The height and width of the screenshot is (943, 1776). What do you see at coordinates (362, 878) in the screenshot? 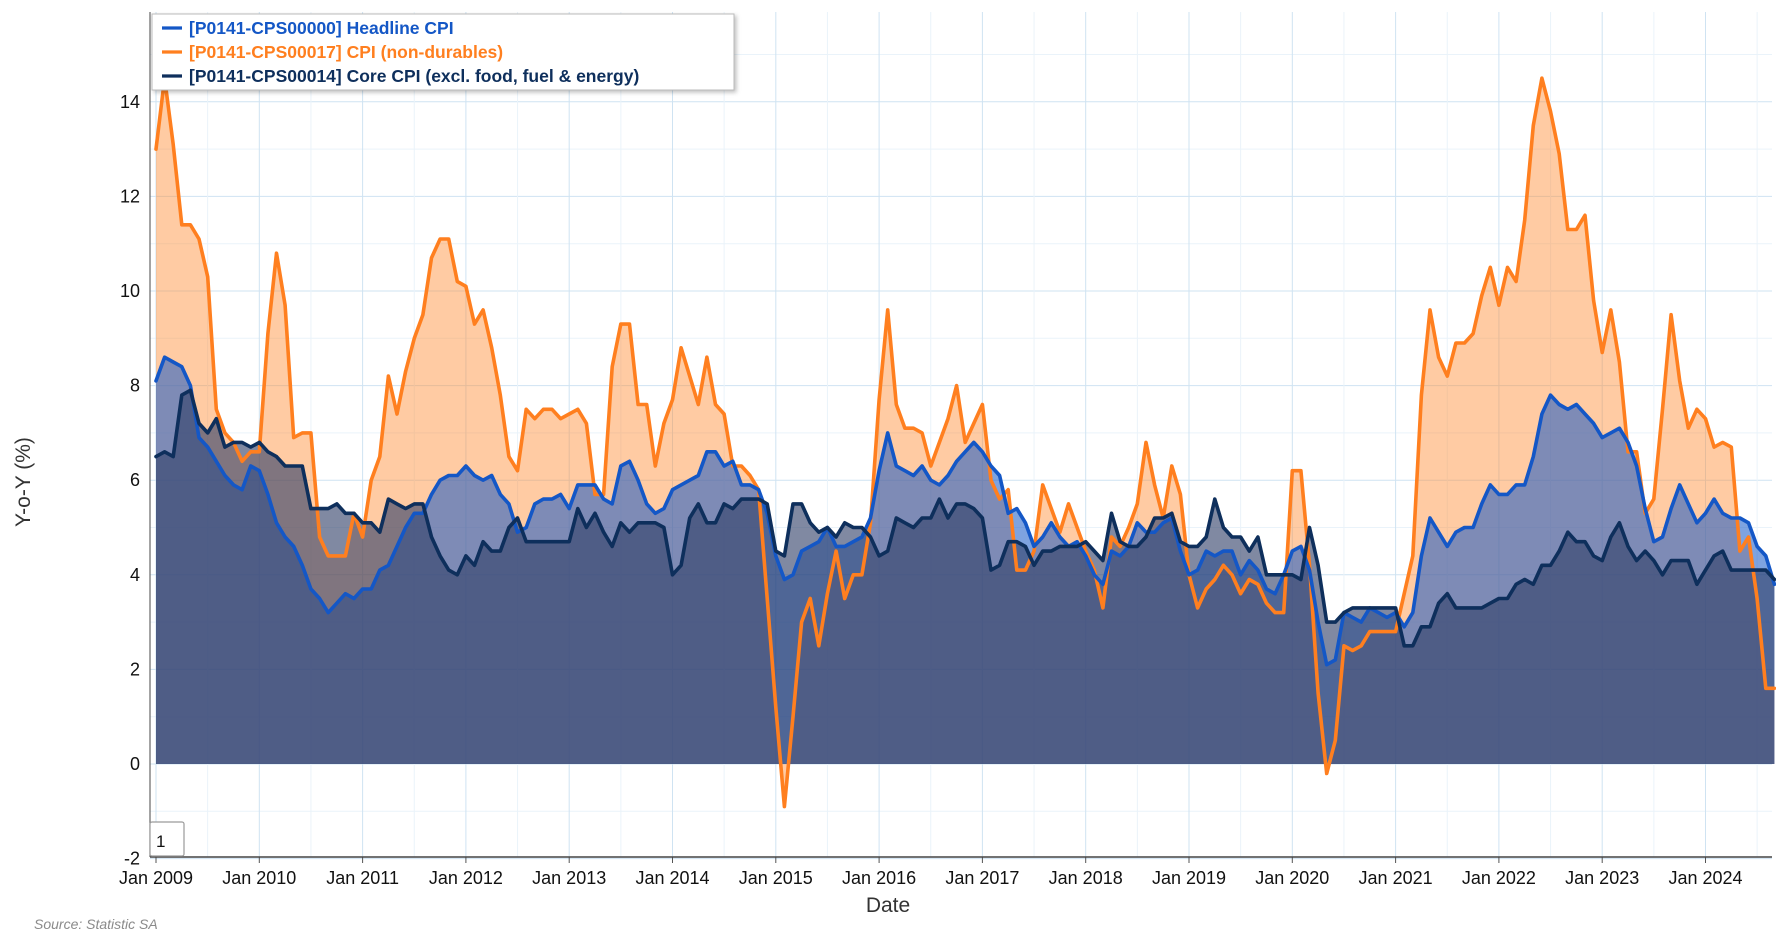
I see `x-tick-label: Jan 2011` at bounding box center [362, 878].